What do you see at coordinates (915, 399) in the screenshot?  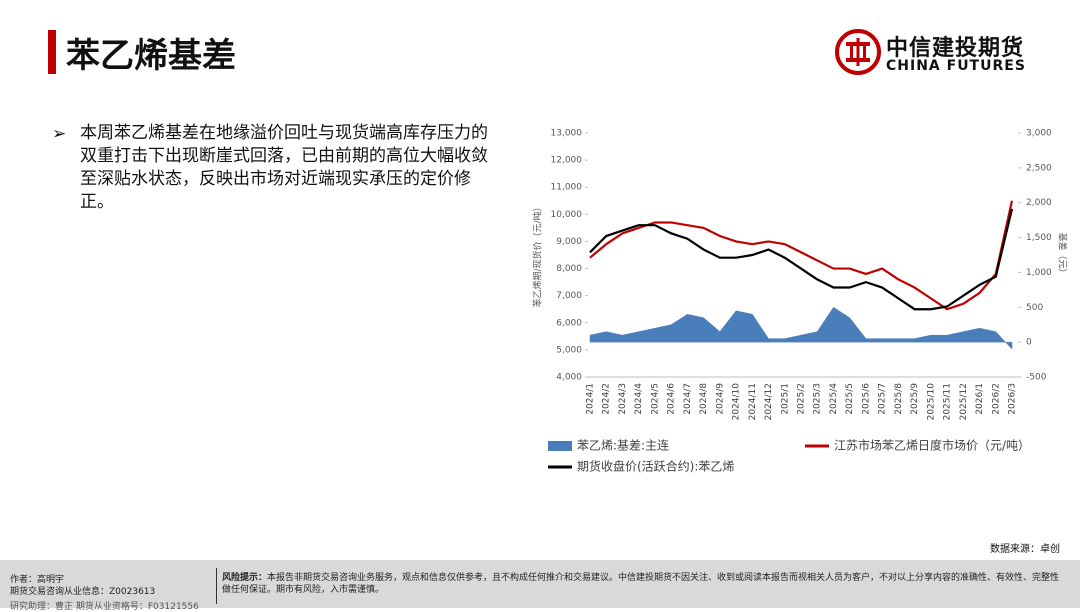 I see `x-tick-label: 2025/9` at bounding box center [915, 399].